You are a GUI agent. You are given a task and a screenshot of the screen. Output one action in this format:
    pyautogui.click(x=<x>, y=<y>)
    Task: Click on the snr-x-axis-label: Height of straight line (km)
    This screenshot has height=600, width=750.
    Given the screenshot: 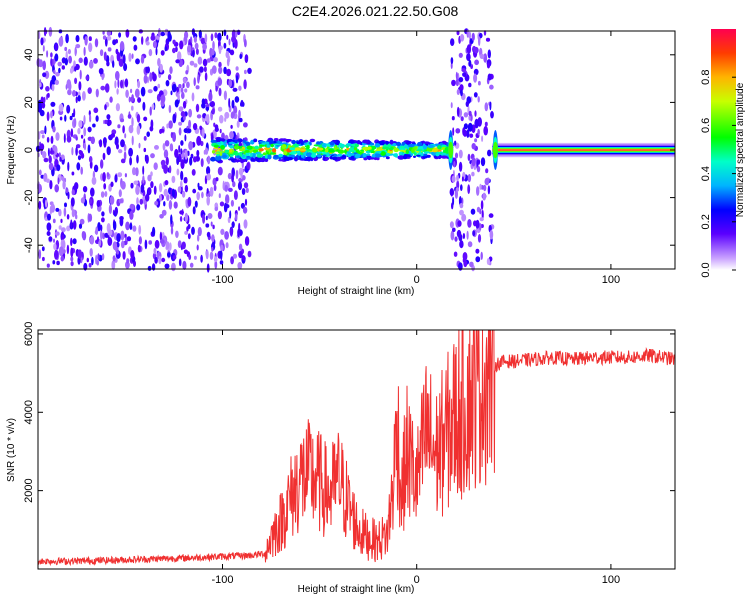 What is the action you would take?
    pyautogui.click(x=356, y=589)
    